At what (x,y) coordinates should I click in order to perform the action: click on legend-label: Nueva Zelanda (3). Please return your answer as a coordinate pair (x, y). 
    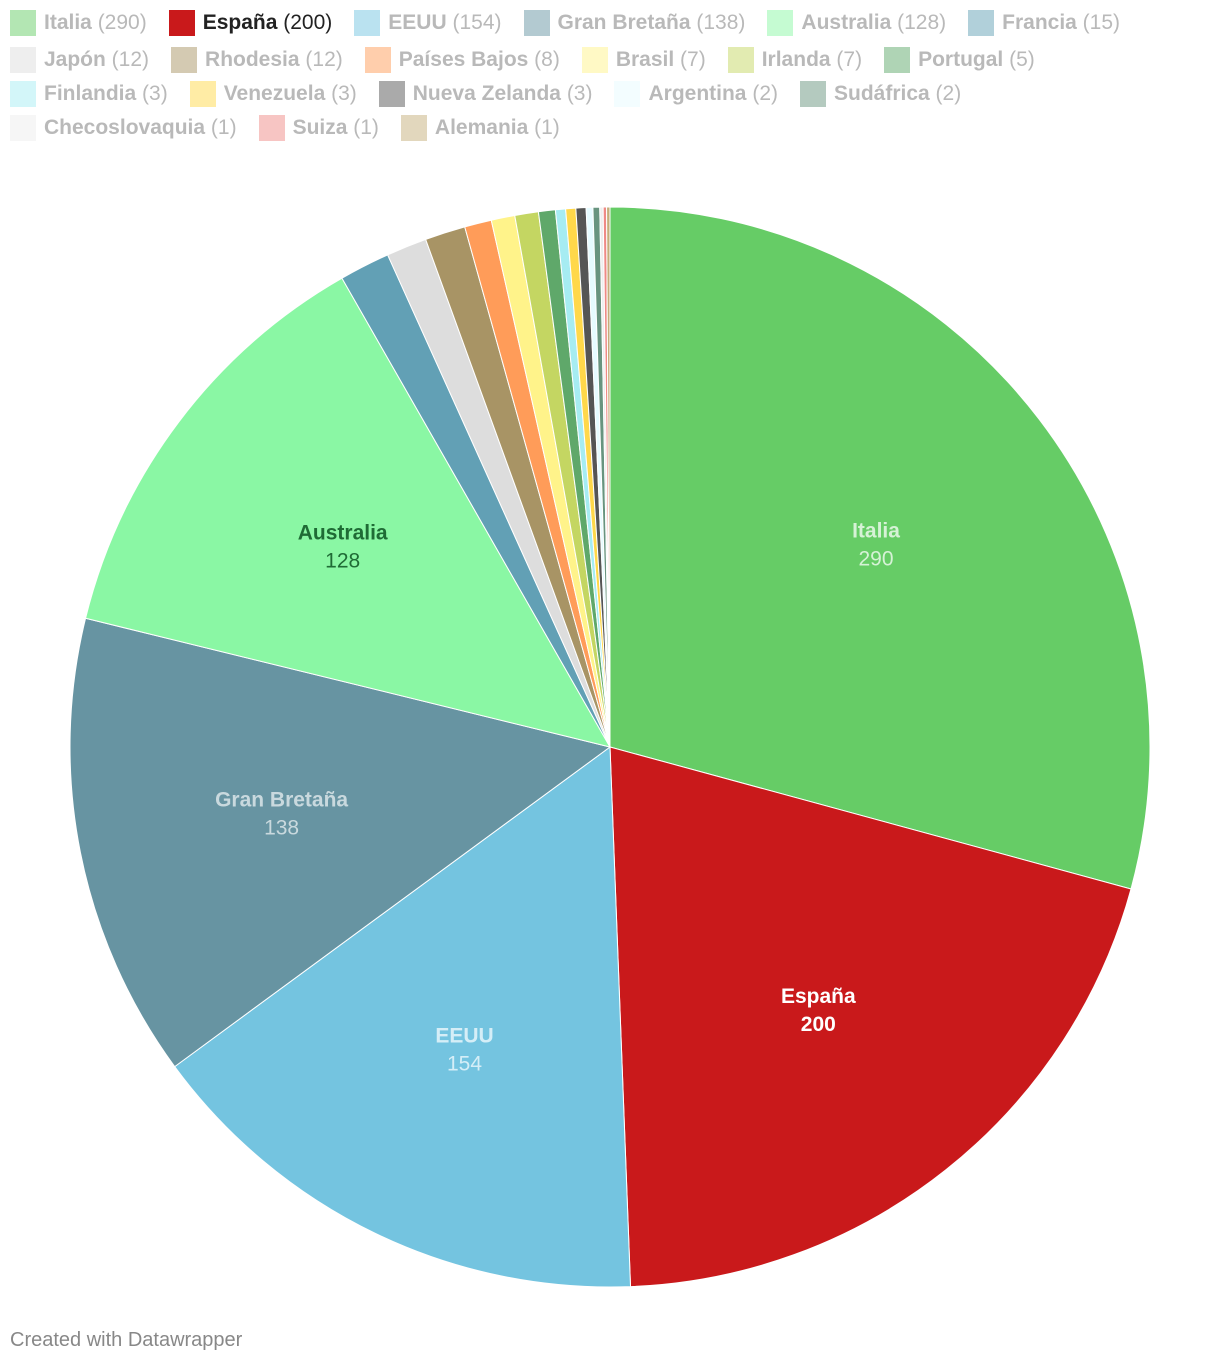
    Looking at the image, I should click on (503, 94).